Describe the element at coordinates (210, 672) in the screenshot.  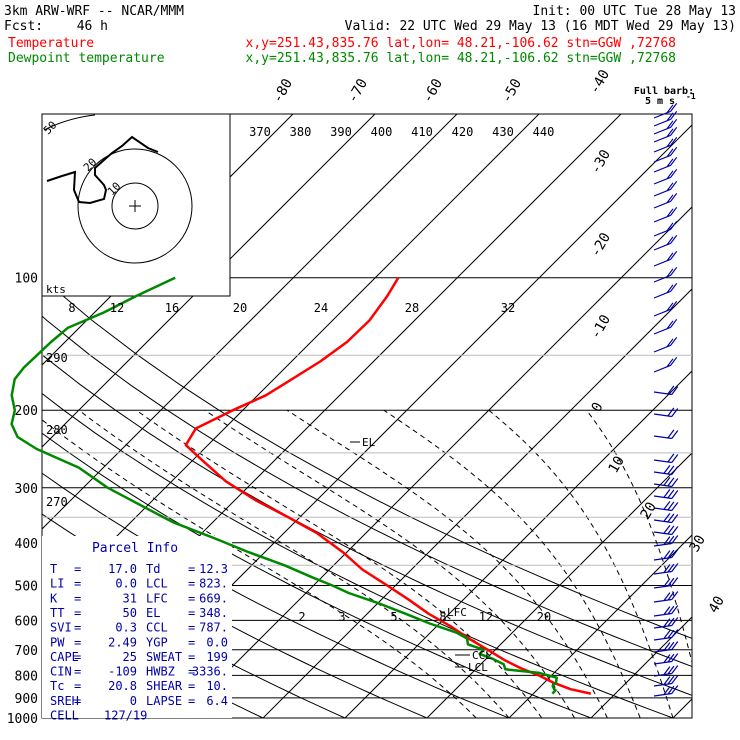
I see `parcel-row-value: 3336.` at that location.